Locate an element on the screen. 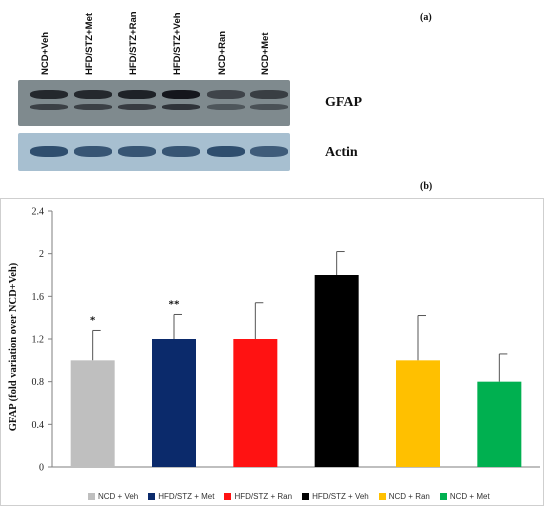 The height and width of the screenshot is (509, 550). significance-marker: * is located at coordinates (93, 320).